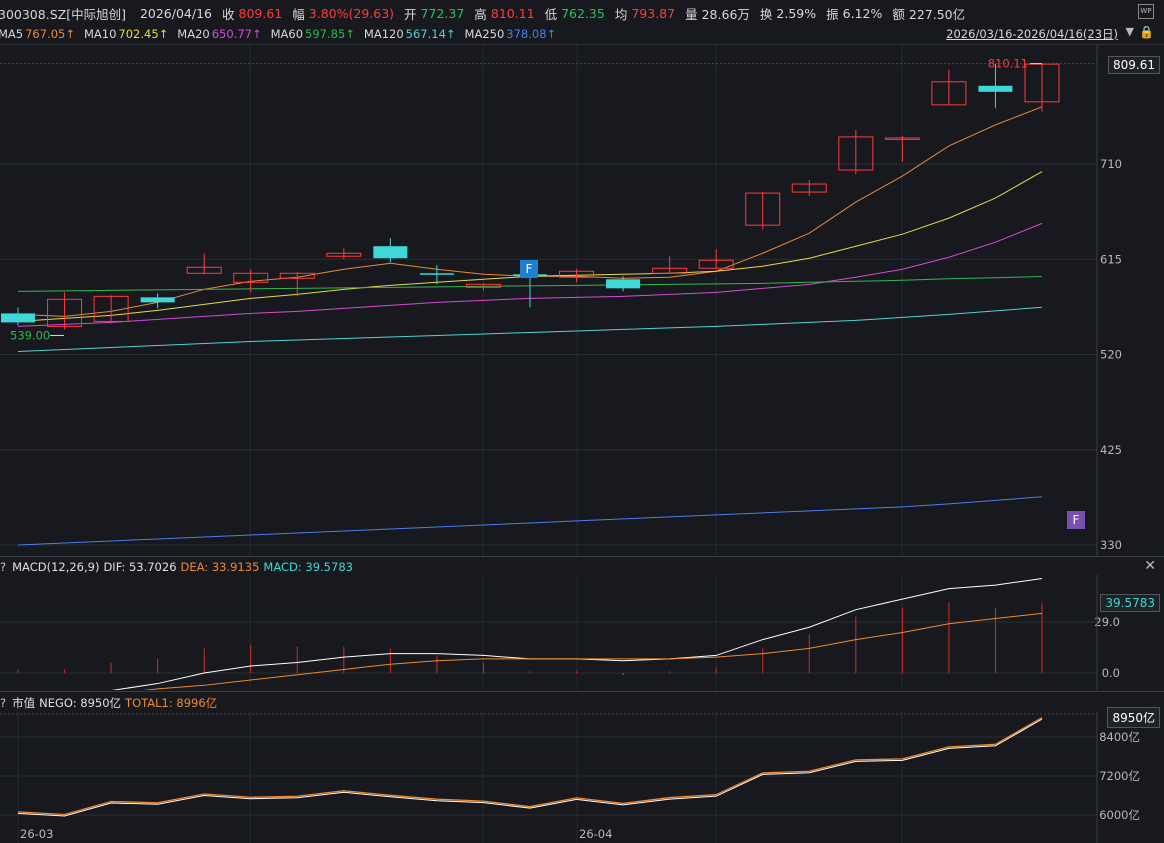 This screenshot has height=843, width=1164. What do you see at coordinates (796, 13) in the screenshot?
I see `turnover-value: 2.59%` at bounding box center [796, 13].